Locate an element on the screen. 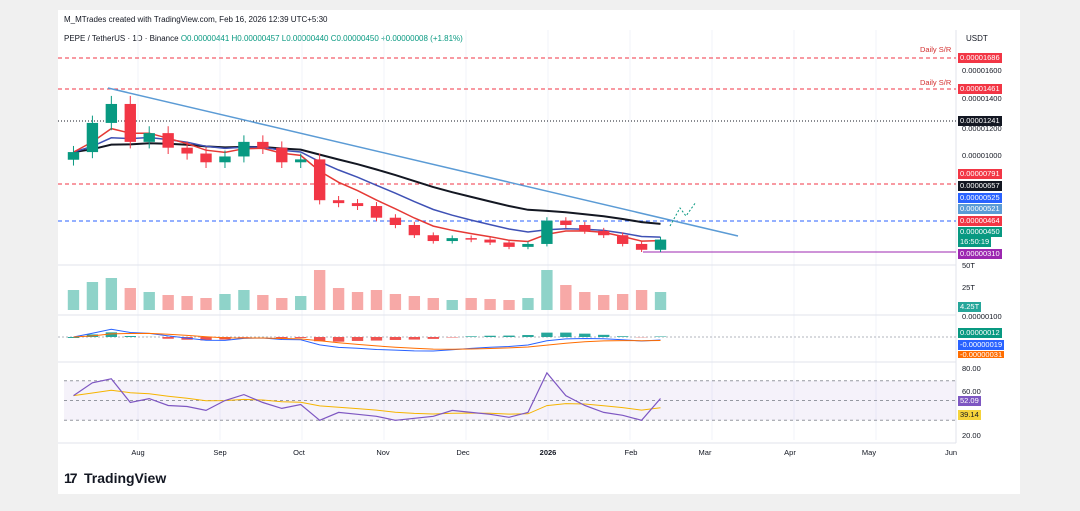  level-tag: 0.00000521 is located at coordinates (980, 209).